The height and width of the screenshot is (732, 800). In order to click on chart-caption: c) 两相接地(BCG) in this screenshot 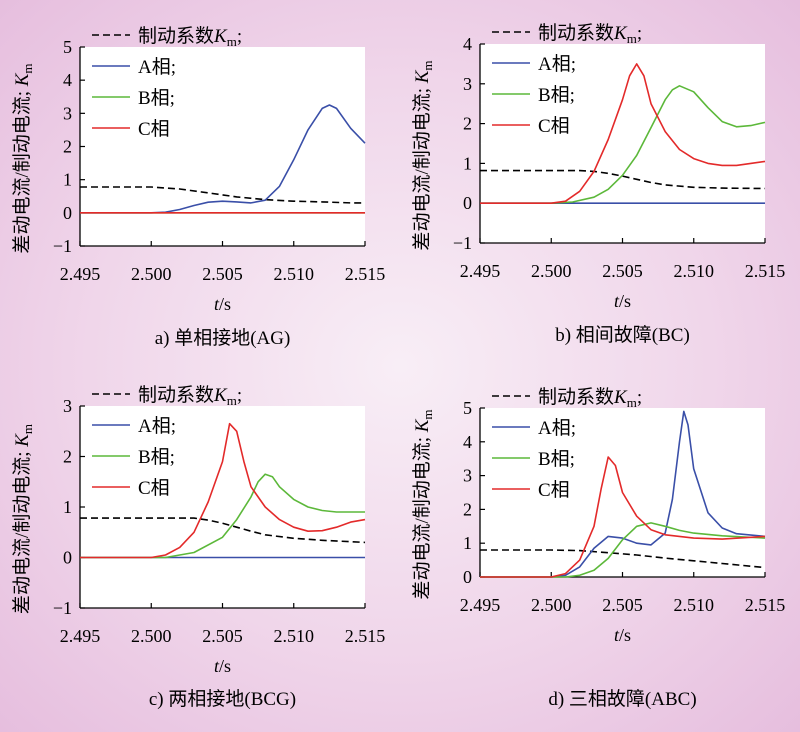, I will do `click(222, 699)`.